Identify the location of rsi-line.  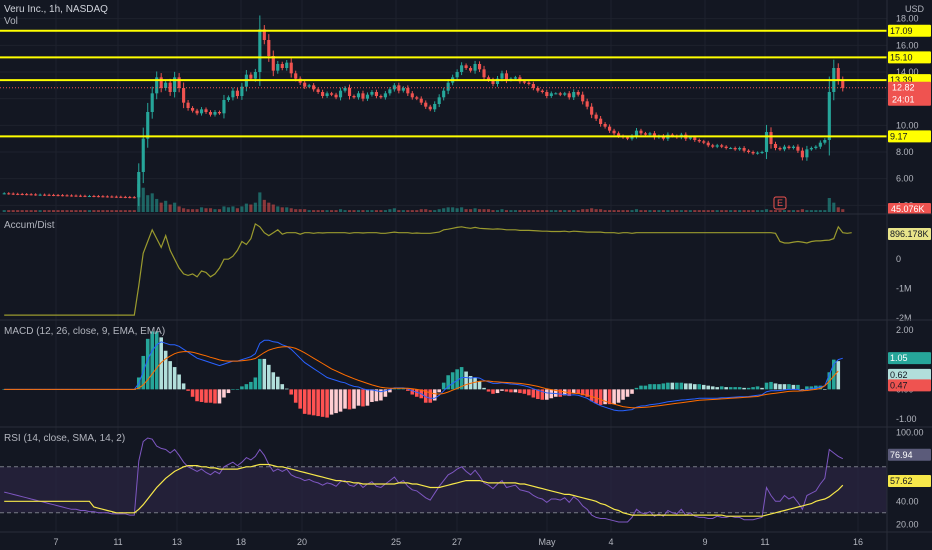
(424, 480).